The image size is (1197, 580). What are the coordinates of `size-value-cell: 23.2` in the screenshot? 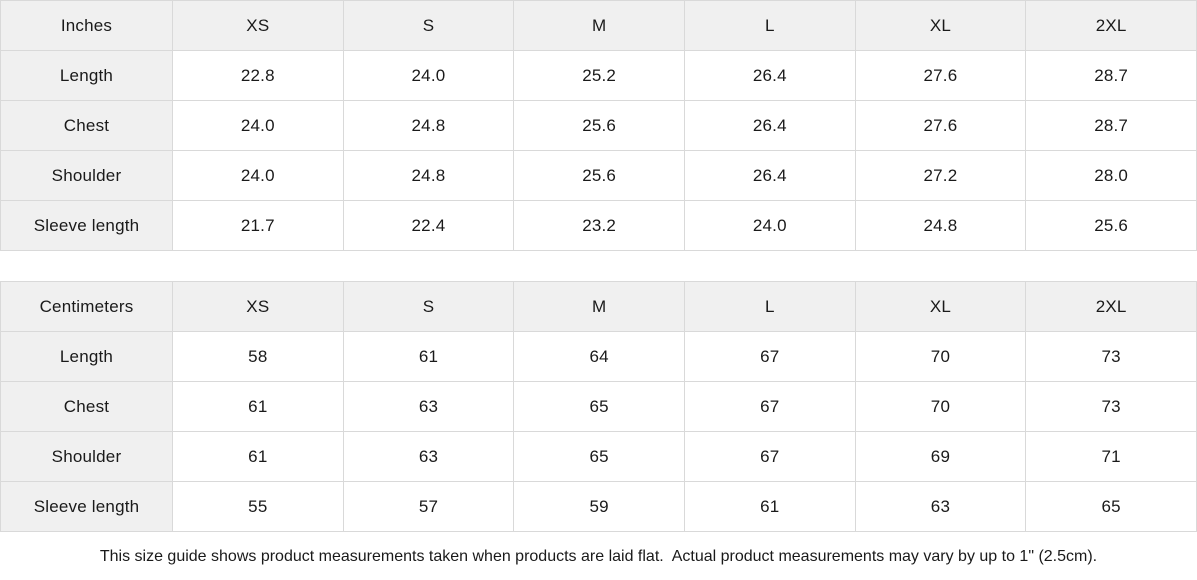 It's located at (599, 225).